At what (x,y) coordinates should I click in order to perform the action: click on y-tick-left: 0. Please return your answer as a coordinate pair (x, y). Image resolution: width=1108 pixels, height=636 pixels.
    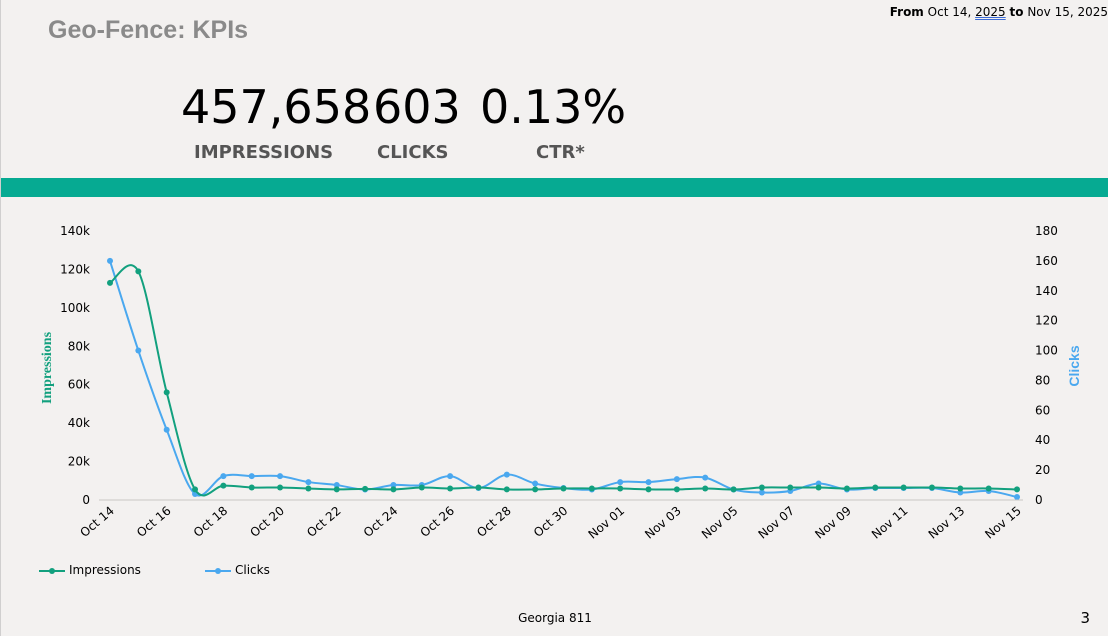
    Looking at the image, I should click on (86, 500).